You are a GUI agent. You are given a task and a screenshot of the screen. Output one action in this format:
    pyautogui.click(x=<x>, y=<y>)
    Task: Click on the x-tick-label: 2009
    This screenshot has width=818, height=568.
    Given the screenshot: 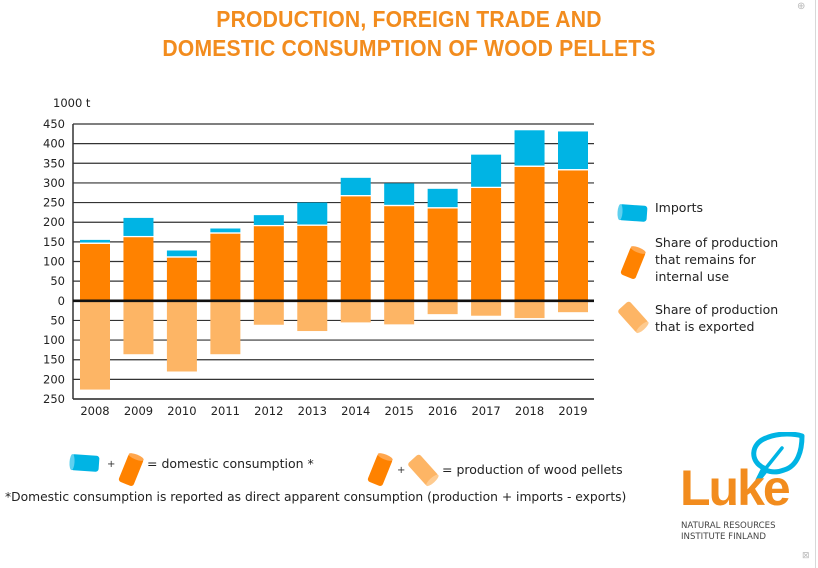 What is the action you would take?
    pyautogui.click(x=138, y=411)
    